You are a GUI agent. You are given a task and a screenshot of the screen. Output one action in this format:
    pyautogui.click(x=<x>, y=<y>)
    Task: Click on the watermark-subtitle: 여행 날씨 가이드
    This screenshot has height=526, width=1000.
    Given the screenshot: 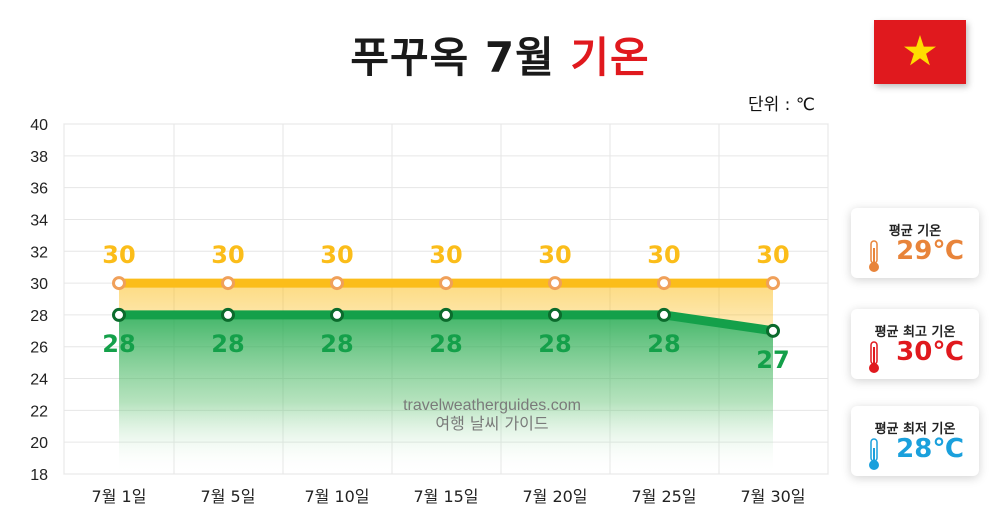 What is the action you would take?
    pyautogui.click(x=491, y=423)
    